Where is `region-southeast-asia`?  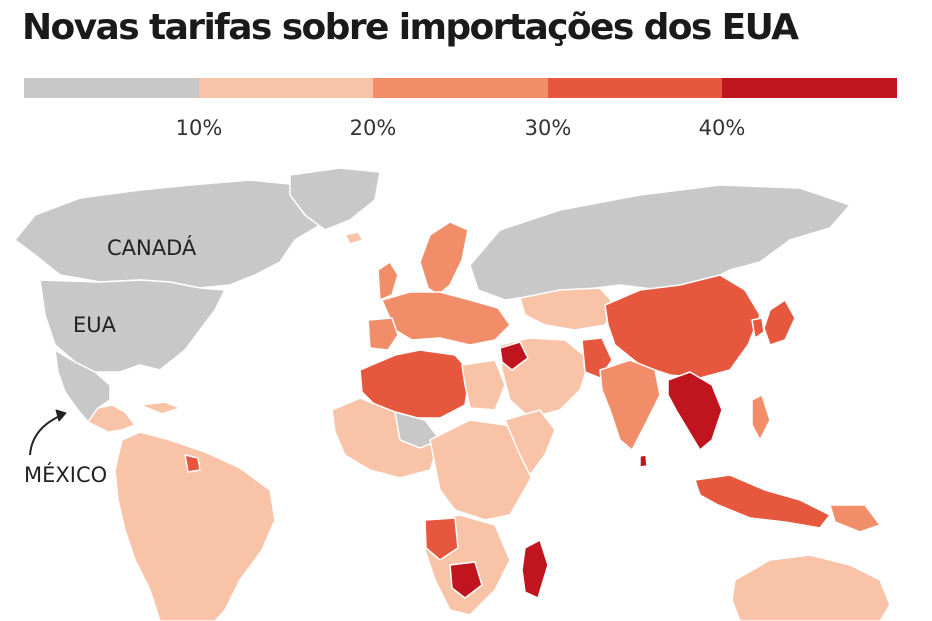
region-southeast-asia is located at coordinates (695, 411).